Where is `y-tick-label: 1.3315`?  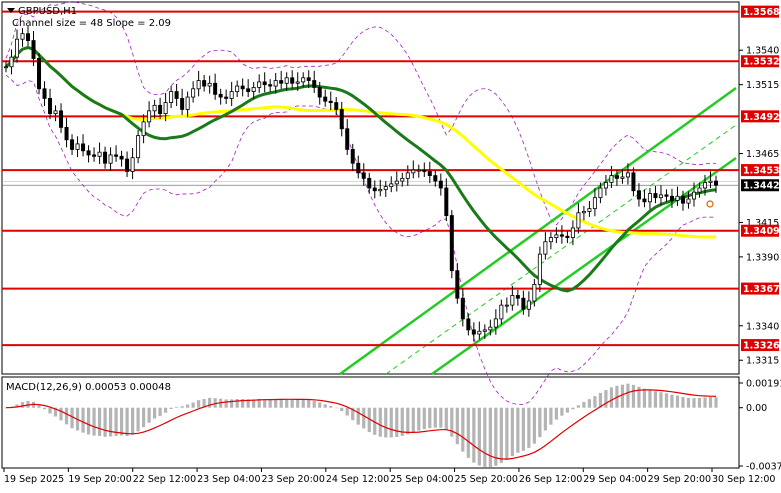
y-tick-label: 1.3315 is located at coordinates (762, 361).